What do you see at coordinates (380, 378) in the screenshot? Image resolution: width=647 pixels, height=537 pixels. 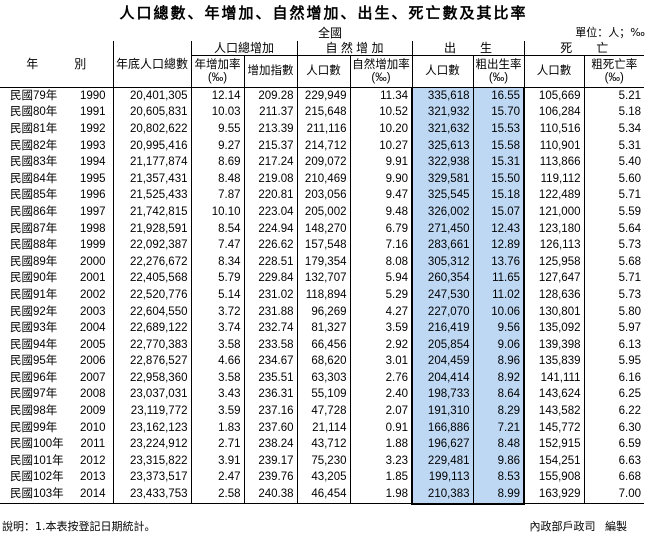 I see `cell-natural-rate: 2.76` at bounding box center [380, 378].